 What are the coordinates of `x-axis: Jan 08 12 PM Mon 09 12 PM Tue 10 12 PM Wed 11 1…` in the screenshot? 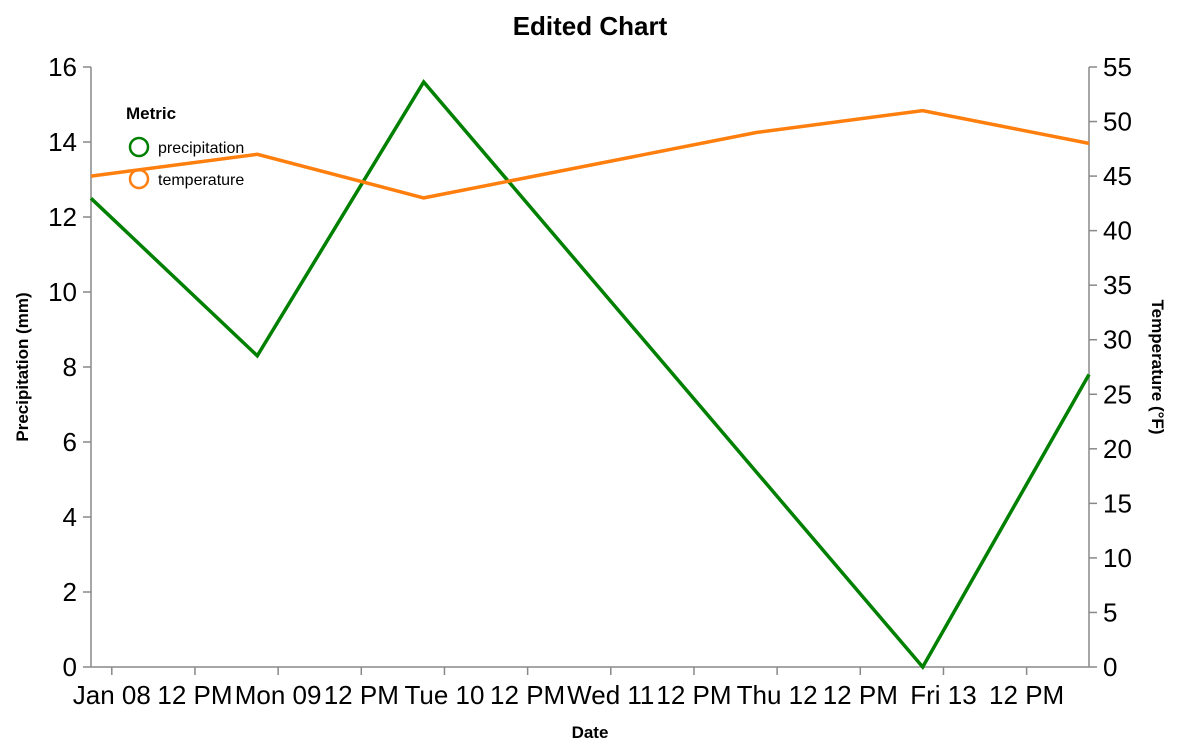 It's located at (581, 688).